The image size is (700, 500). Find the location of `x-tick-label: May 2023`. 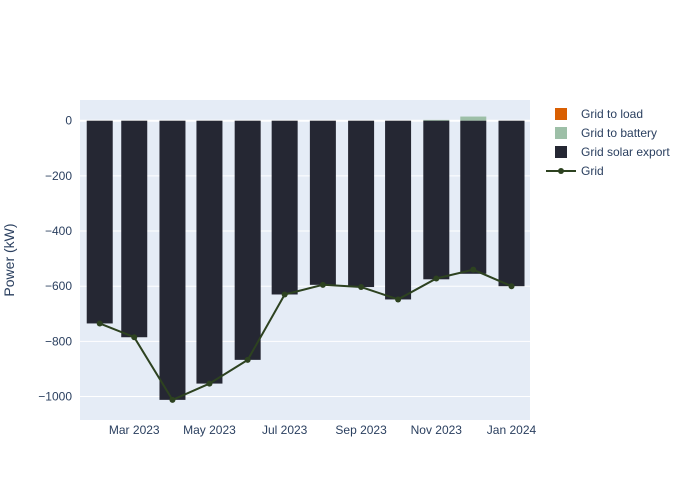

x-tick-label: May 2023 is located at coordinates (209, 430).